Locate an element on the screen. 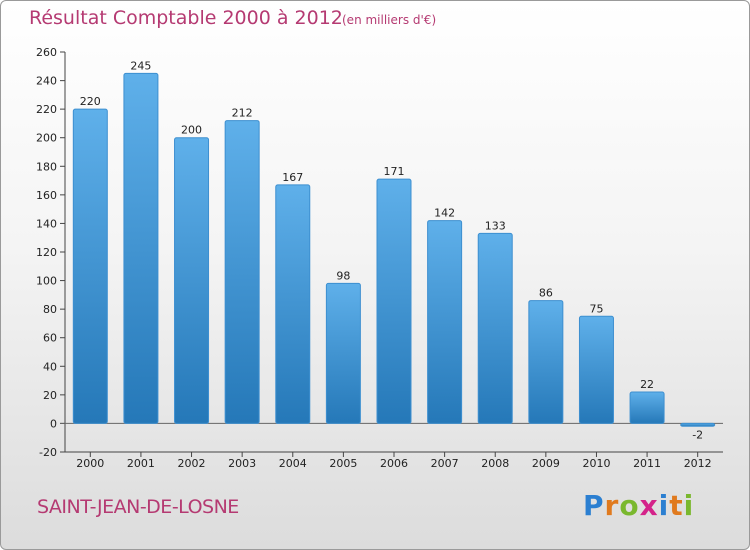 The image size is (750, 550). bar-2006 is located at coordinates (394, 301).